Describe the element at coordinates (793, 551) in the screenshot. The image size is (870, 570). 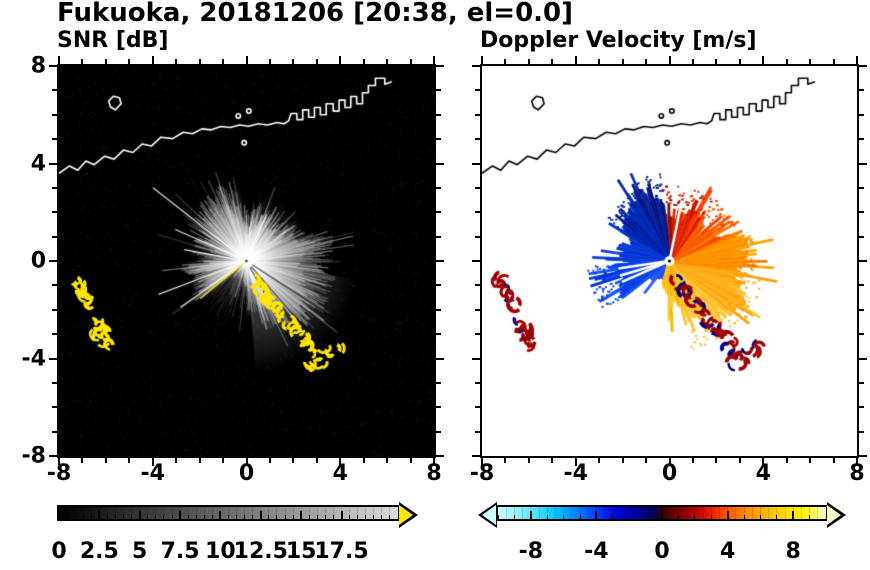
I see `colorbar-tick-label: 8` at that location.